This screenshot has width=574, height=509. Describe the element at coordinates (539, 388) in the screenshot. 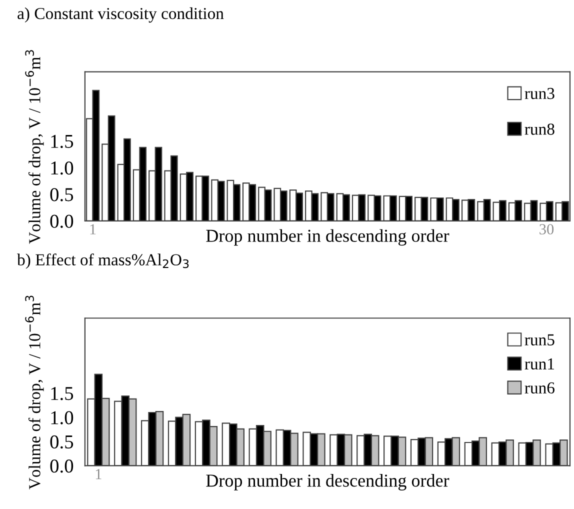

I see `legend-label: run6` at that location.